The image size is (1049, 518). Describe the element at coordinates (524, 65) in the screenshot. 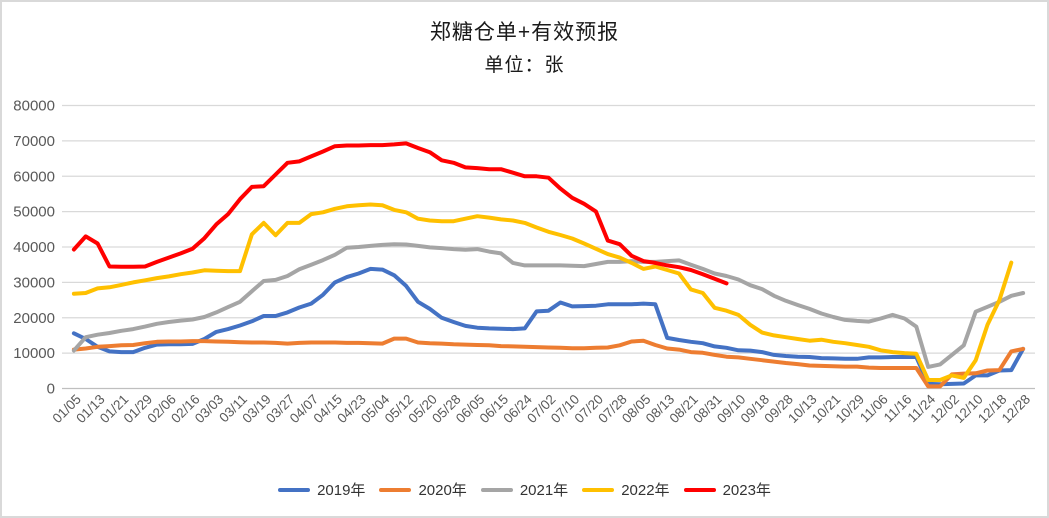

I see `chart-subtitle: 单位：张` at that location.